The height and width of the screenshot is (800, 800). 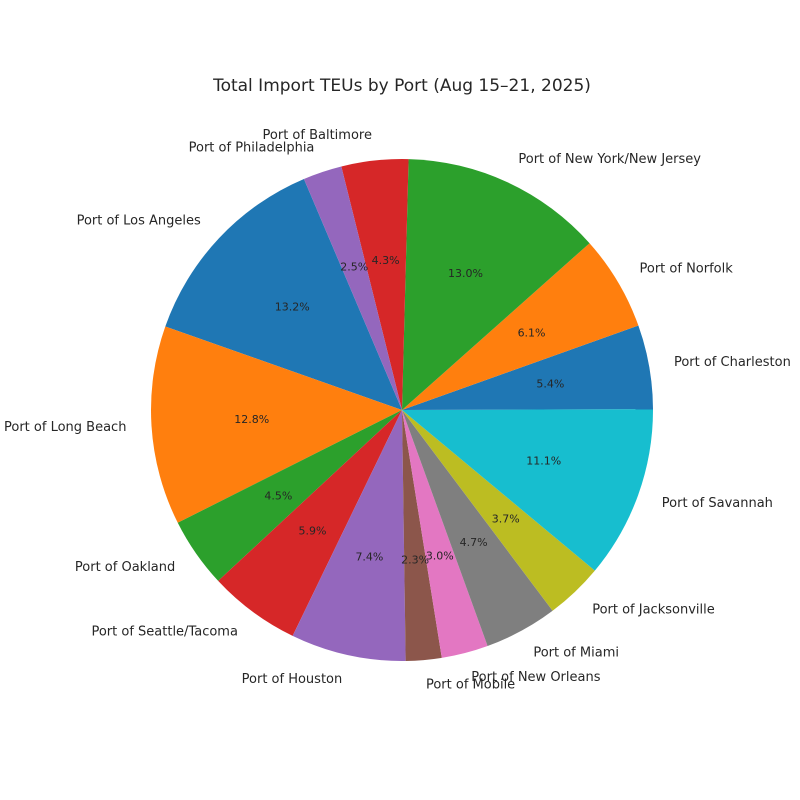 What do you see at coordinates (550, 384) in the screenshot?
I see `slice-percent-port-of-charleston: 5.4%` at bounding box center [550, 384].